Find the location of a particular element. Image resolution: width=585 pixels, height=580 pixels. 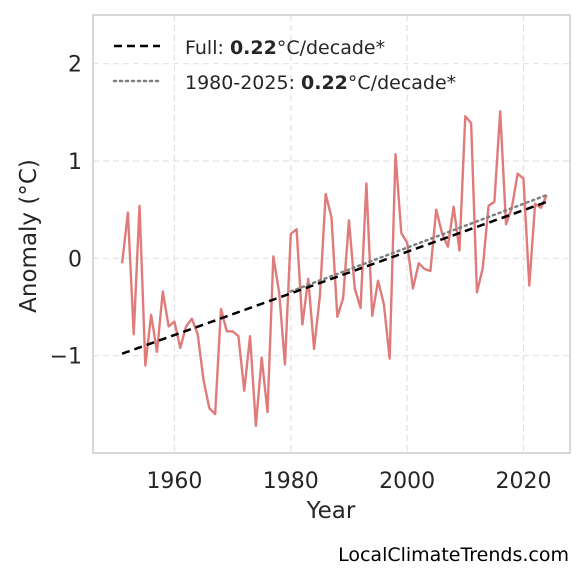

y-tick-label-2: 0 is located at coordinates (75, 259).